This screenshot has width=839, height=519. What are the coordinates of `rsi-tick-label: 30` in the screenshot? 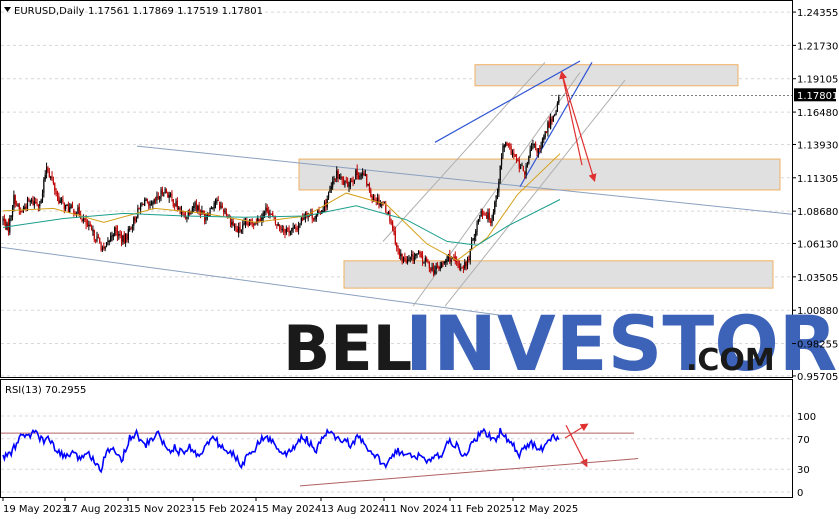 It's located at (803, 470).